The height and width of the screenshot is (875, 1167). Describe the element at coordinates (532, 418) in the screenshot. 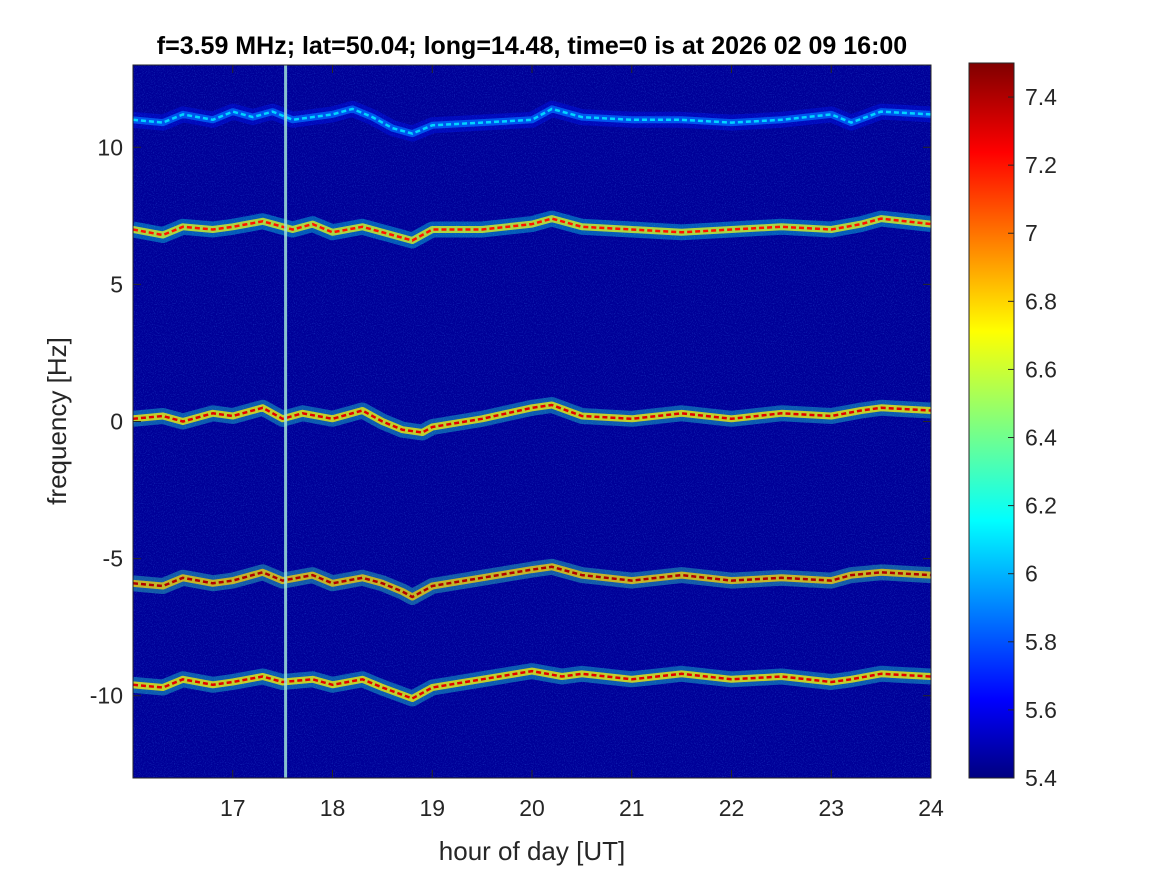

I see `trace-3-core` at that location.